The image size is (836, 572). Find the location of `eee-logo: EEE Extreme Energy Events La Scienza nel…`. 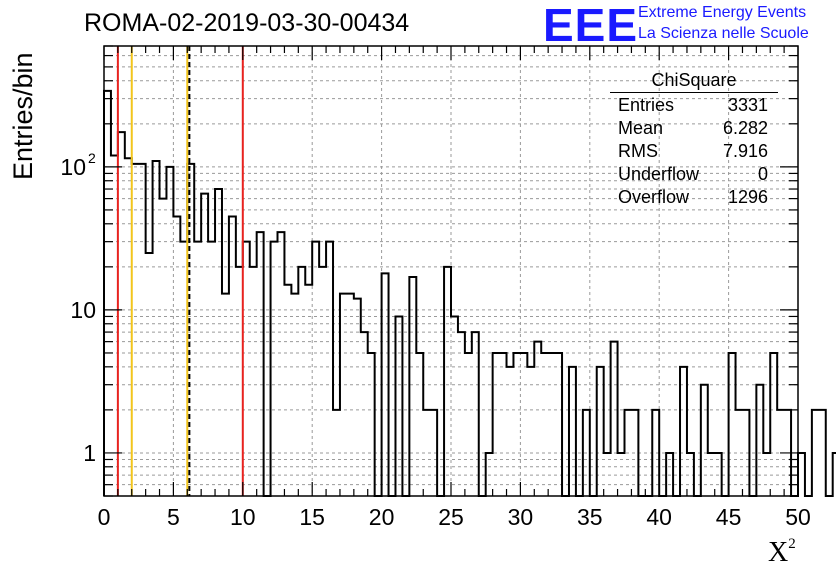

eee-logo: EEE Extreme Energy Events La Scienza nel… is located at coordinates (688, 25).